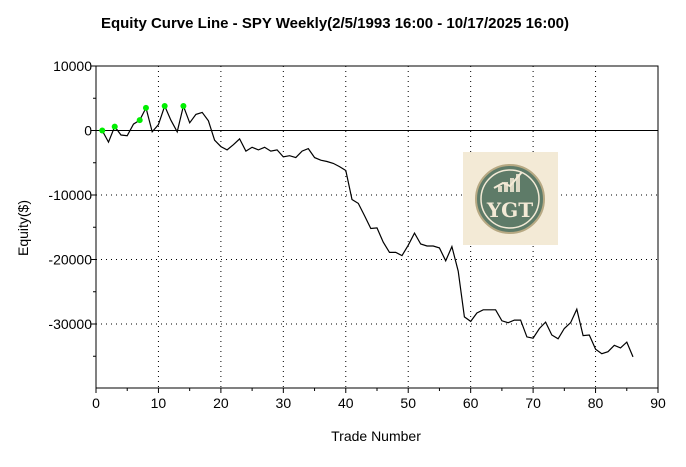 The height and width of the screenshot is (467, 686). I want to click on x-tick-label: 60, so click(471, 403).